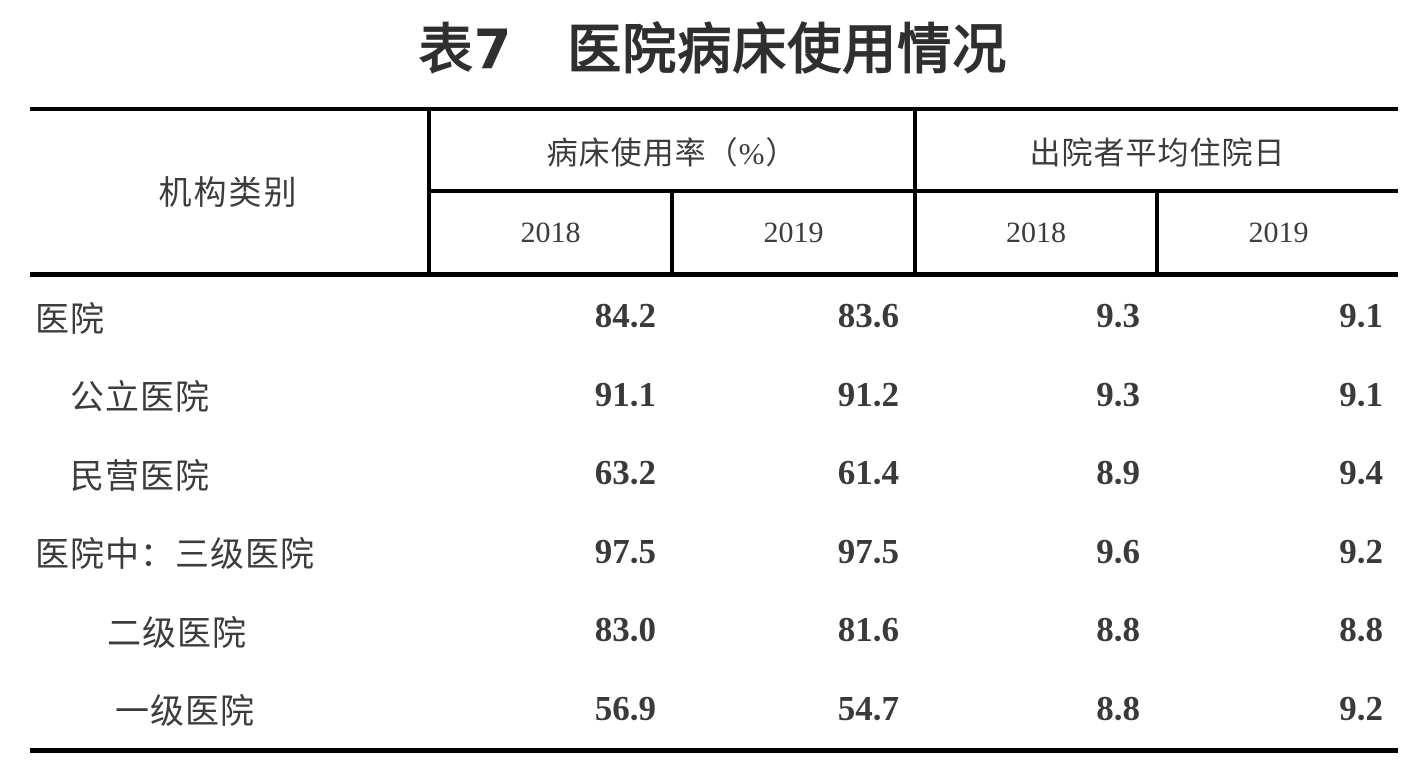  I want to click on value-bed-rate-2018: 84.2, so click(625, 316).